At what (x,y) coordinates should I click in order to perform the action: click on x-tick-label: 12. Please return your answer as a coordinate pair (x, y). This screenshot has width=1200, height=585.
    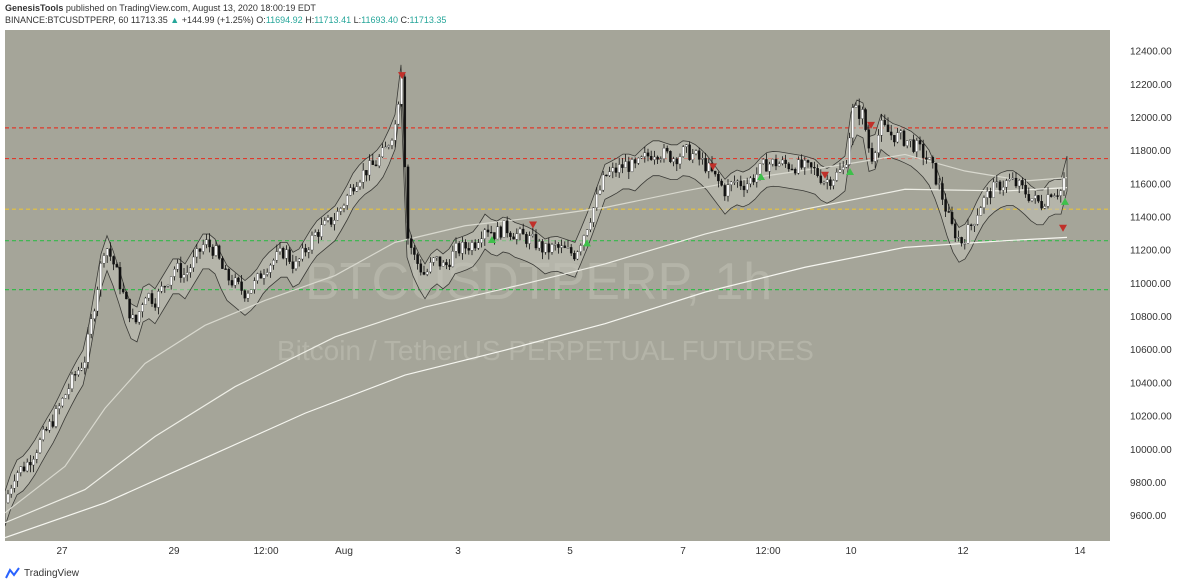
    Looking at the image, I should click on (963, 551).